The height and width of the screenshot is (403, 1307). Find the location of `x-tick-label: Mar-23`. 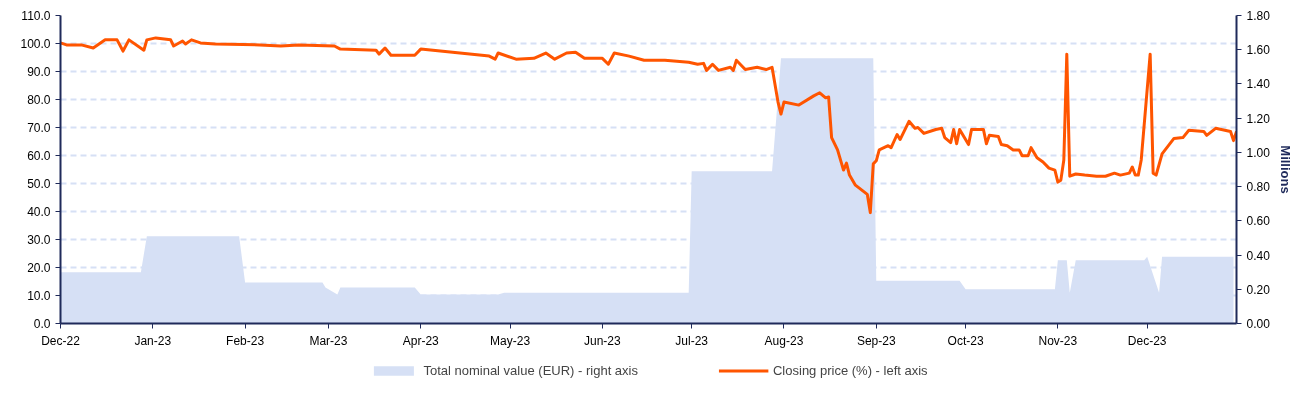

x-tick-label: Mar-23 is located at coordinates (328, 340).